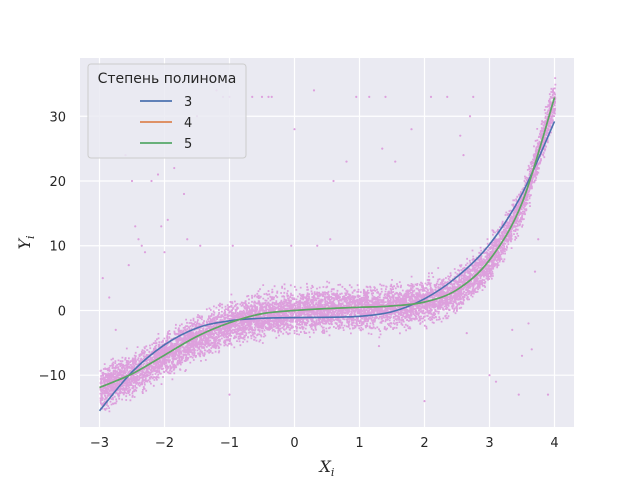 The image size is (640, 480). What do you see at coordinates (333, 472) in the screenshot?
I see `x-axis-label-sub: i` at bounding box center [333, 472].